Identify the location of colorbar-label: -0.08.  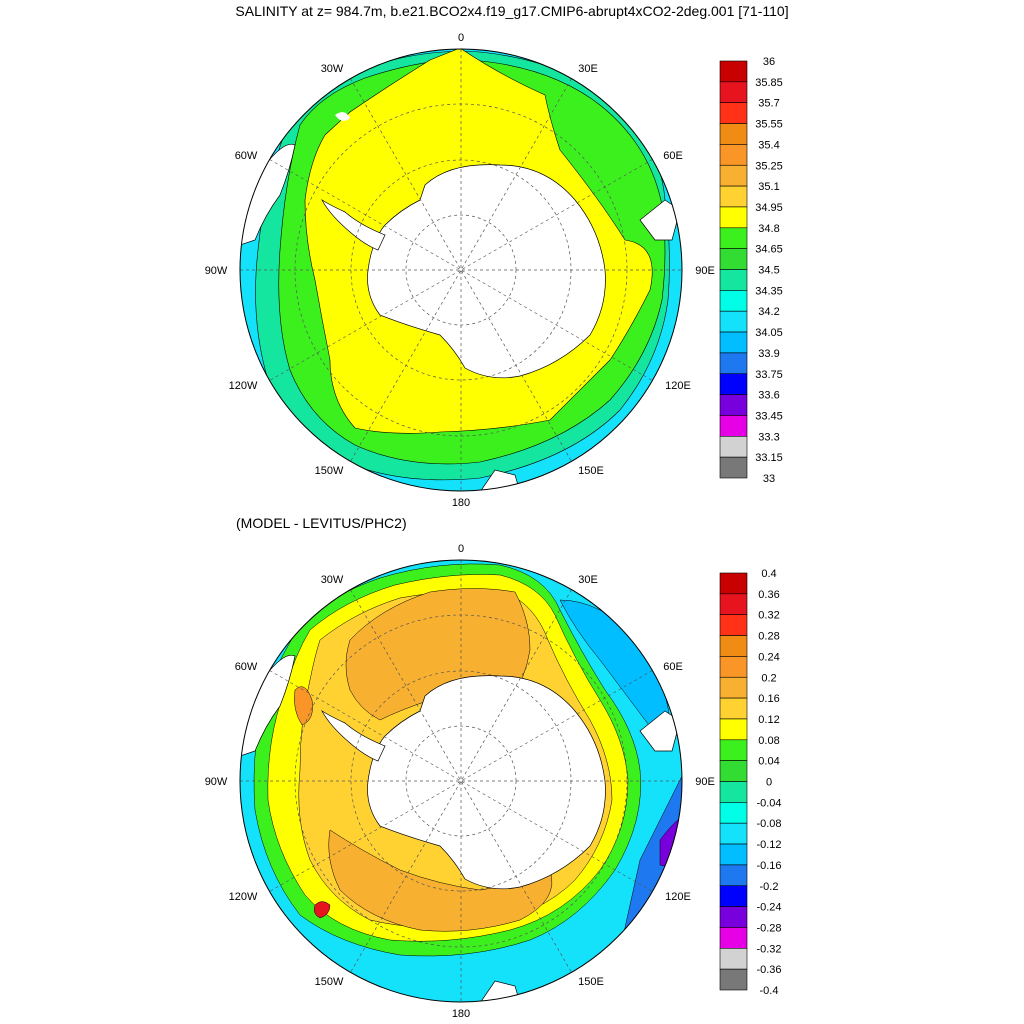
(768, 824).